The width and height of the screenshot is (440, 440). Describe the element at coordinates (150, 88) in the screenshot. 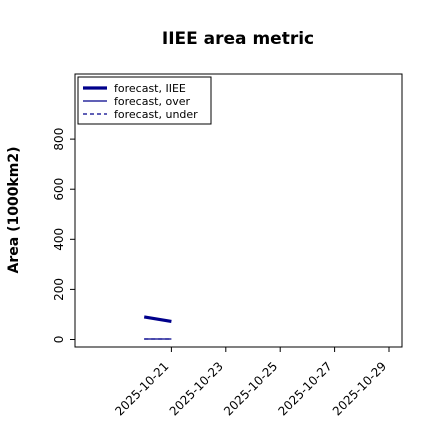

I see `legend-label: forecast, IIEE` at that location.